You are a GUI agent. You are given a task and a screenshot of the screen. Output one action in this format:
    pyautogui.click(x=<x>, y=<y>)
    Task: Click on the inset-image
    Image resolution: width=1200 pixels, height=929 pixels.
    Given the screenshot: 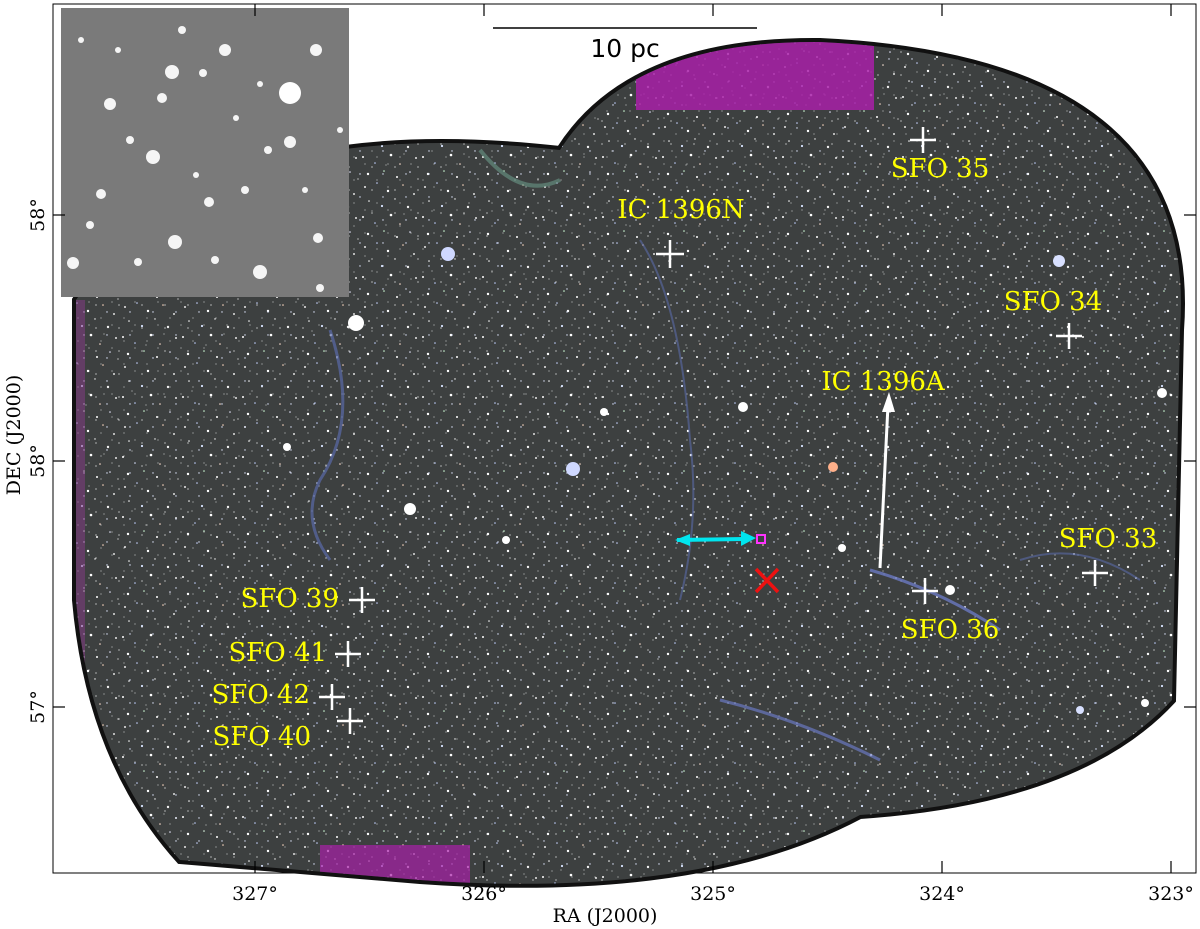 What is the action you would take?
    pyautogui.click(x=205, y=152)
    